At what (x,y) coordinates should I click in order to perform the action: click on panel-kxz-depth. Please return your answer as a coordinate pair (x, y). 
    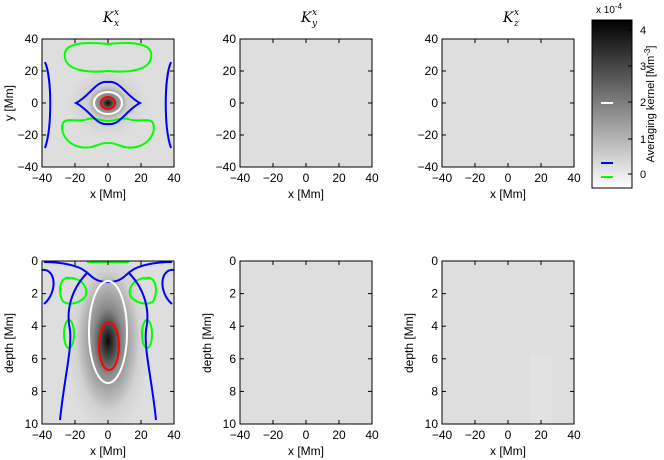
    Looking at the image, I should click on (508, 342).